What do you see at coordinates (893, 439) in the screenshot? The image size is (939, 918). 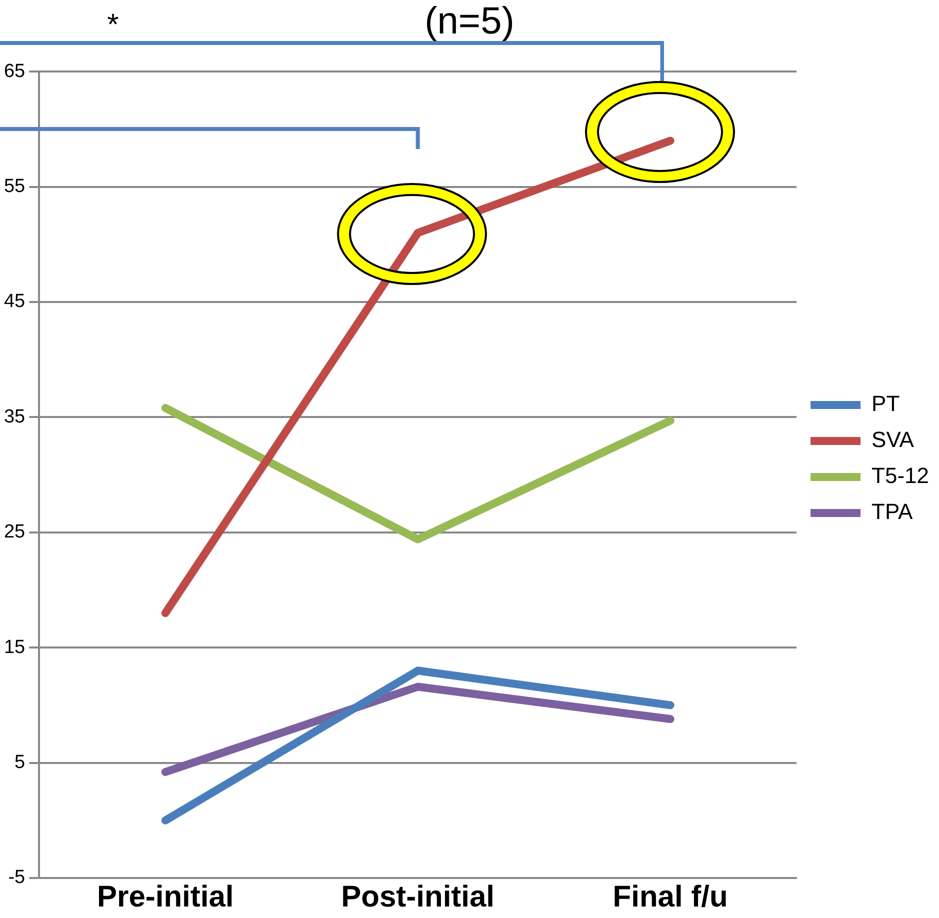 I see `legend-label: SVA` at bounding box center [893, 439].